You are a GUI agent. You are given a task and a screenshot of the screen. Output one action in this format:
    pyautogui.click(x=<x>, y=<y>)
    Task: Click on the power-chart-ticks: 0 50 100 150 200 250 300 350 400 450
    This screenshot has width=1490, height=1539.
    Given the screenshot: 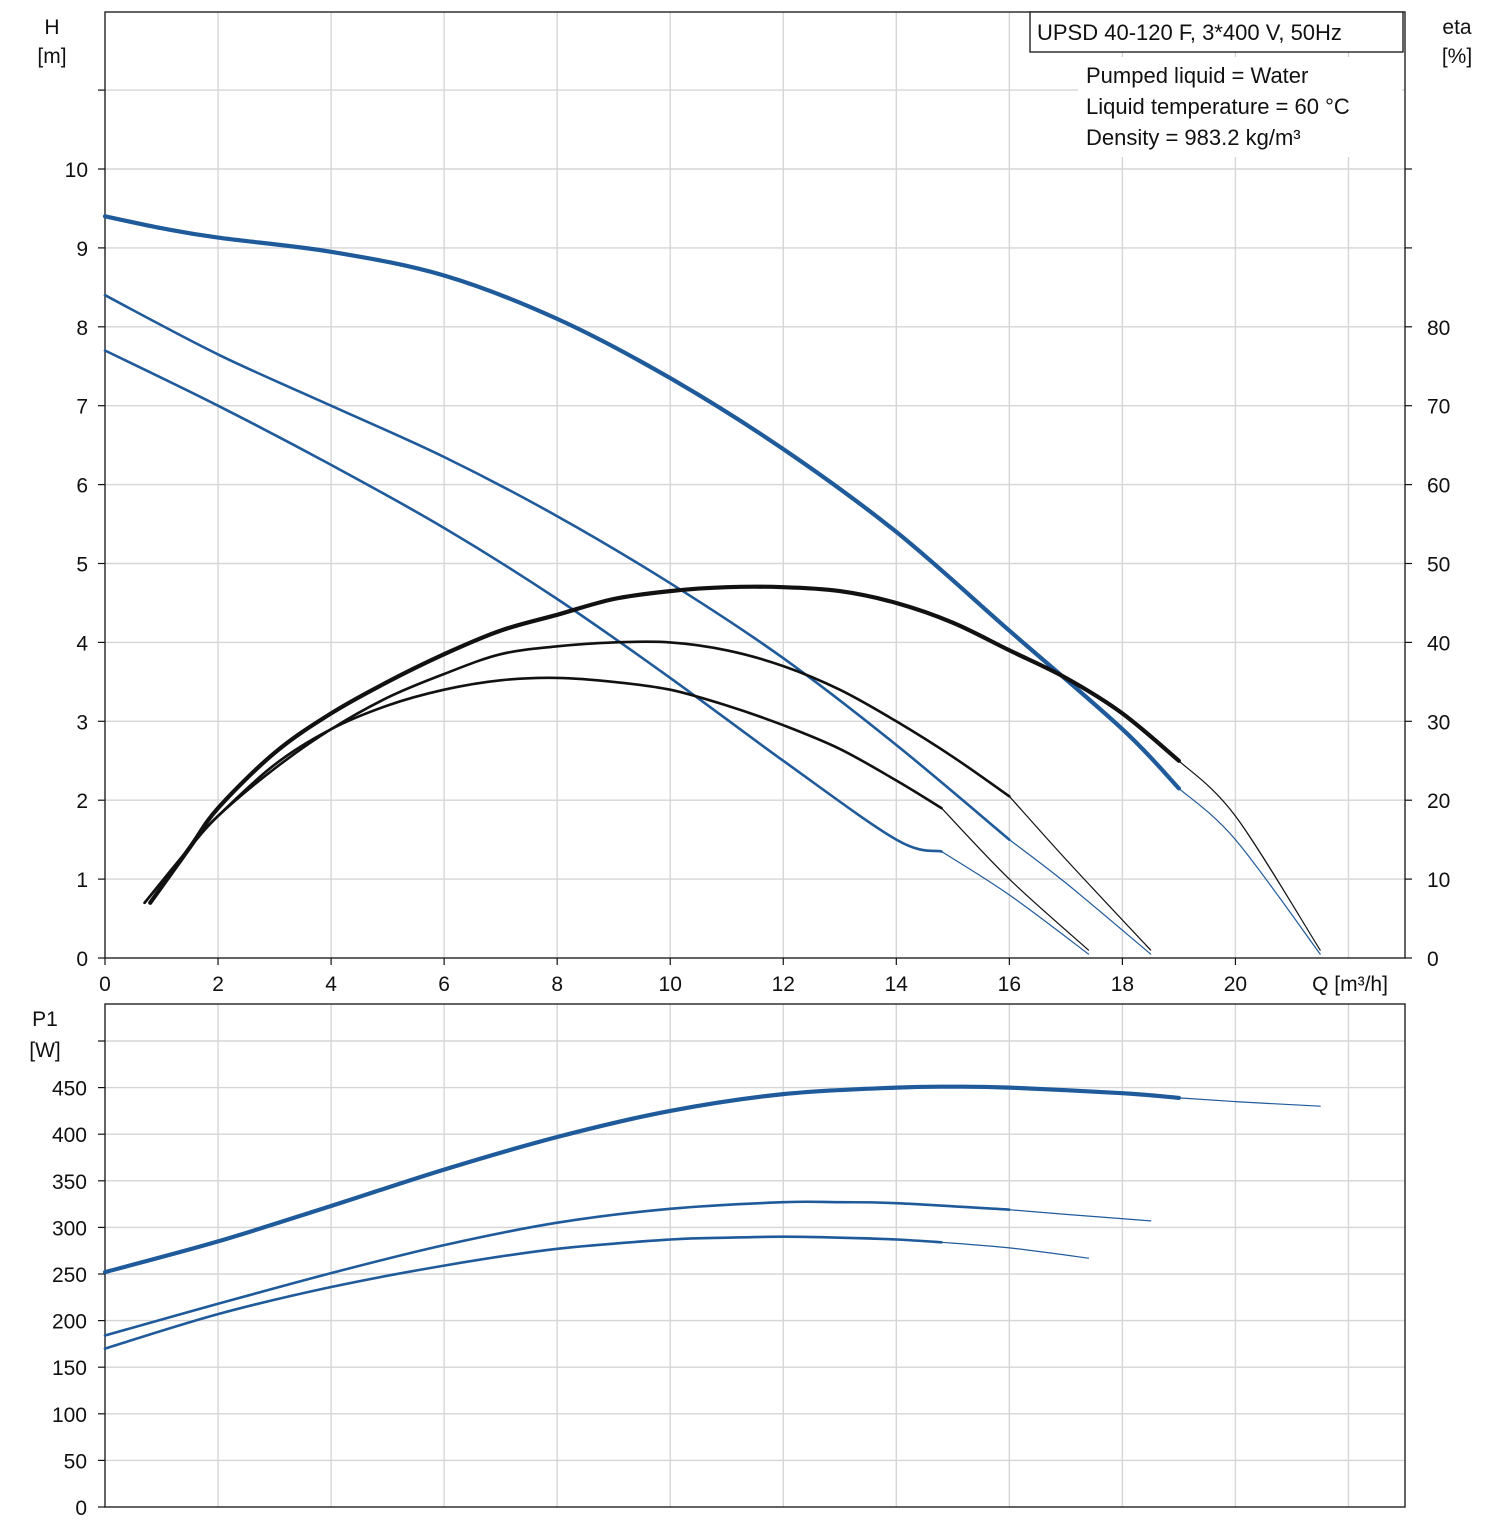 What is the action you would take?
    pyautogui.click(x=78, y=1280)
    